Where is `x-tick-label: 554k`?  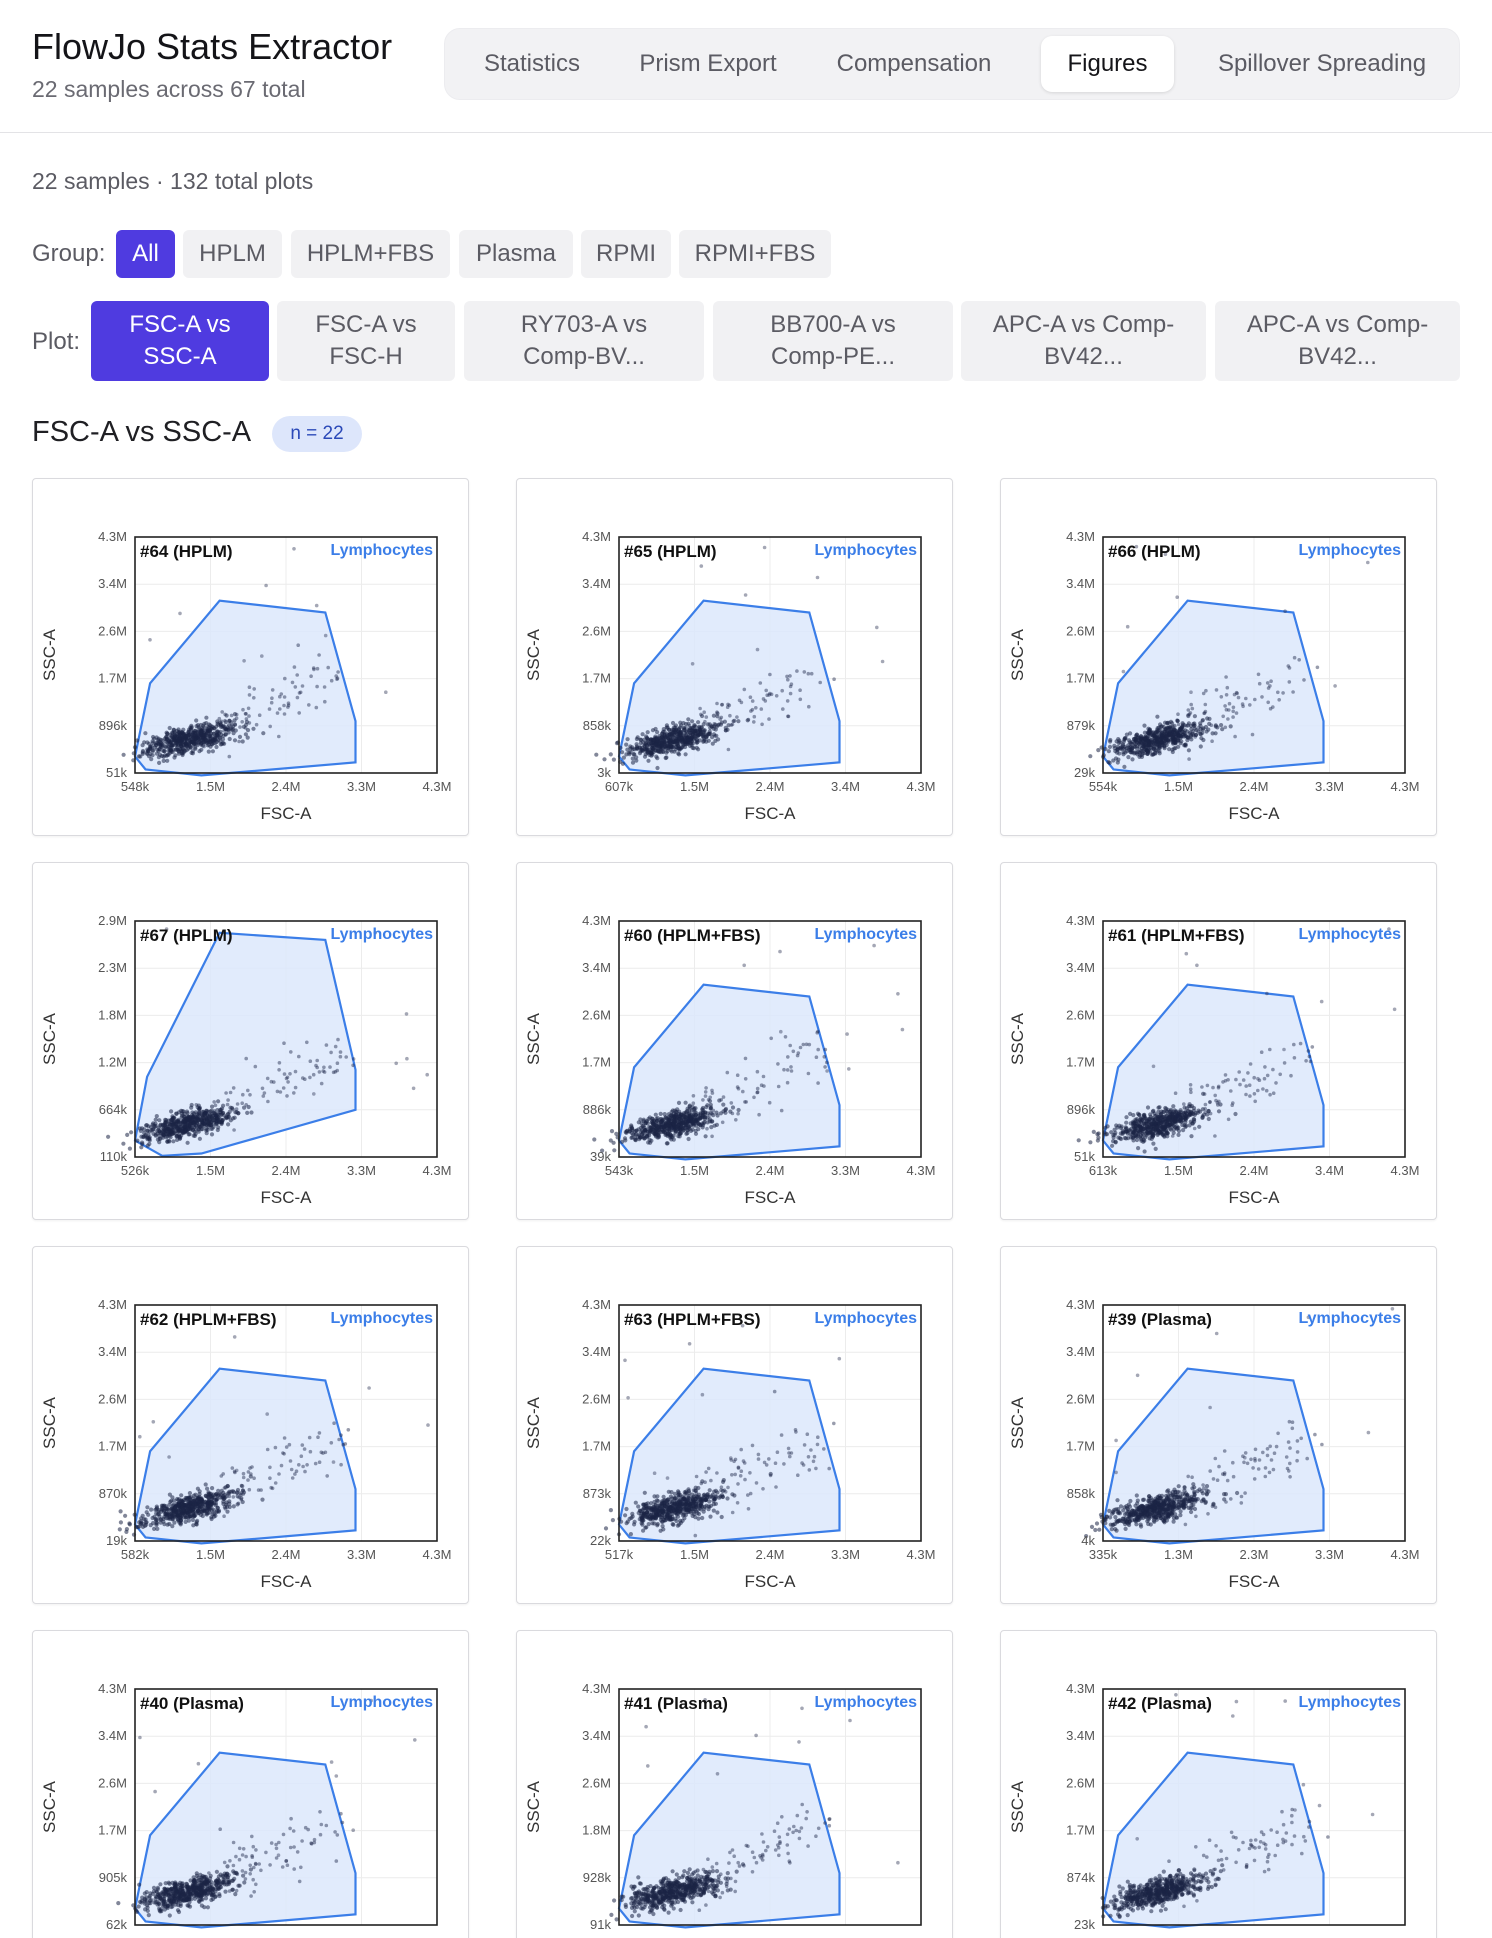
x-tick-label: 554k is located at coordinates (1103, 786).